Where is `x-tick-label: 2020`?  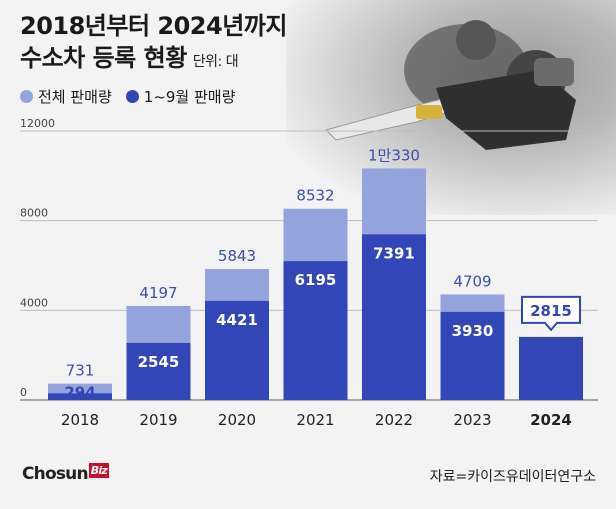 x-tick-label: 2020 is located at coordinates (237, 420).